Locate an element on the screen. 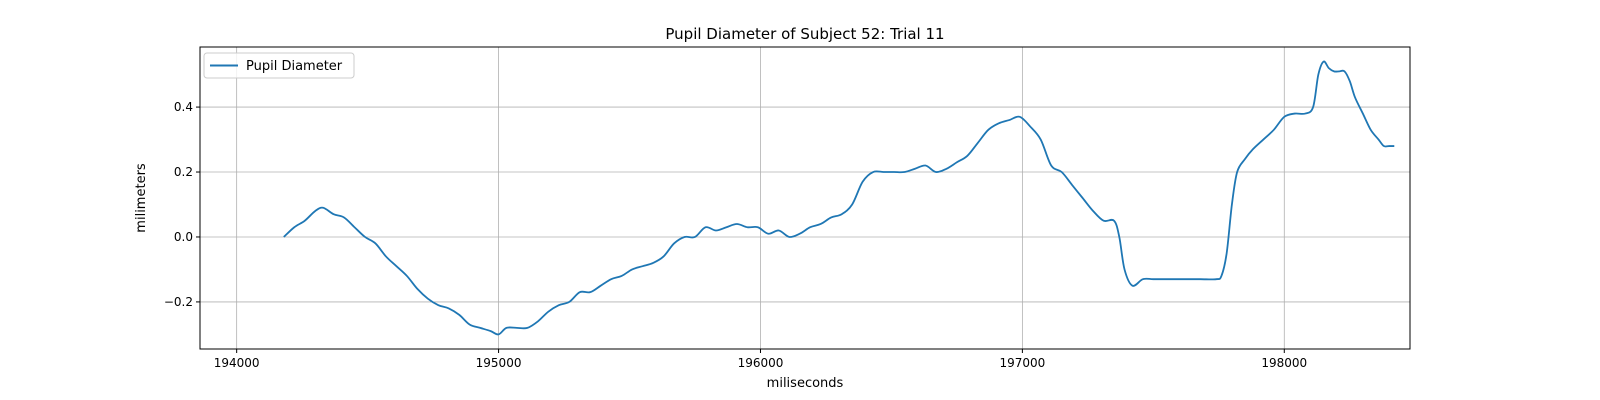 The width and height of the screenshot is (1600, 400). legend: Pupil Diameter is located at coordinates (279, 65).